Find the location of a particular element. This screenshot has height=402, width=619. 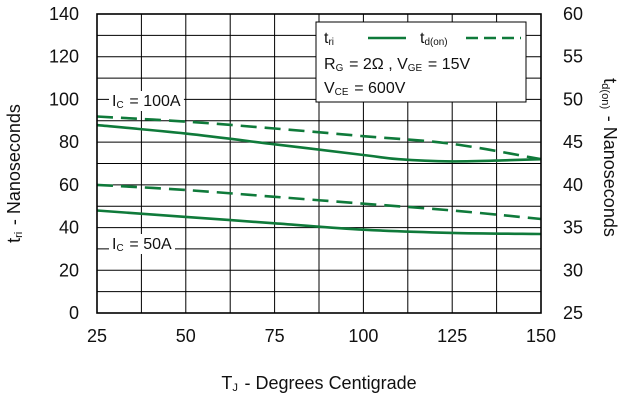

legend-label-tdon: td(on) is located at coordinates (434, 39).